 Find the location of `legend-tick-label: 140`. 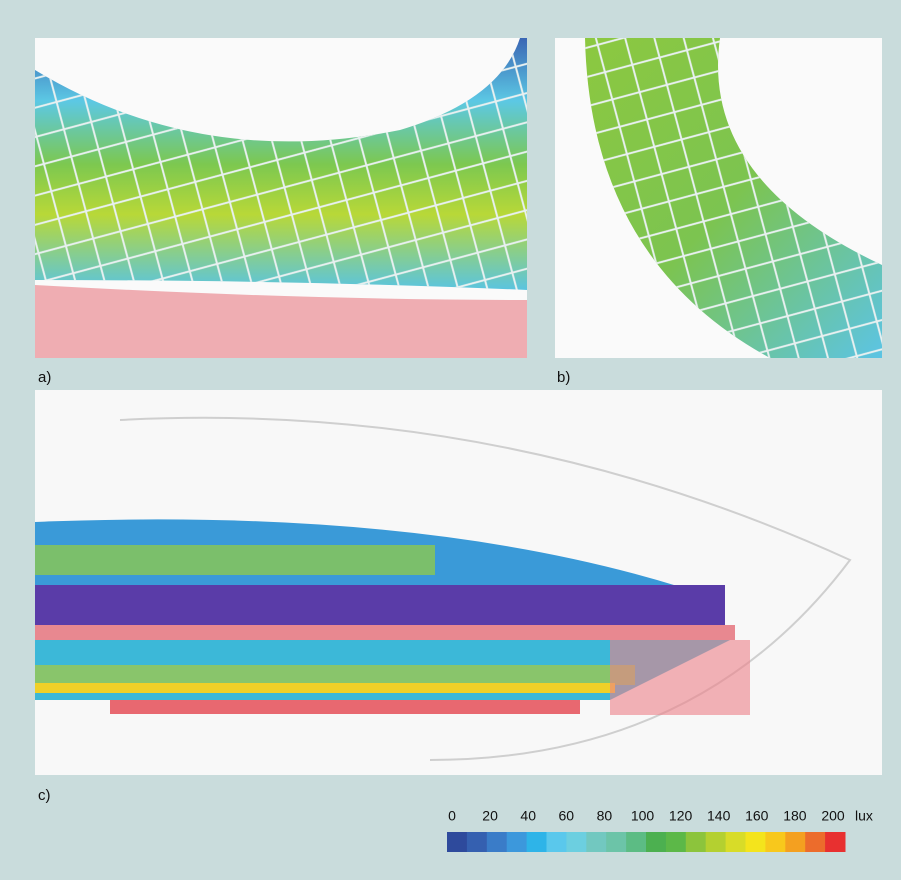

legend-tick-label: 140 is located at coordinates (719, 816).